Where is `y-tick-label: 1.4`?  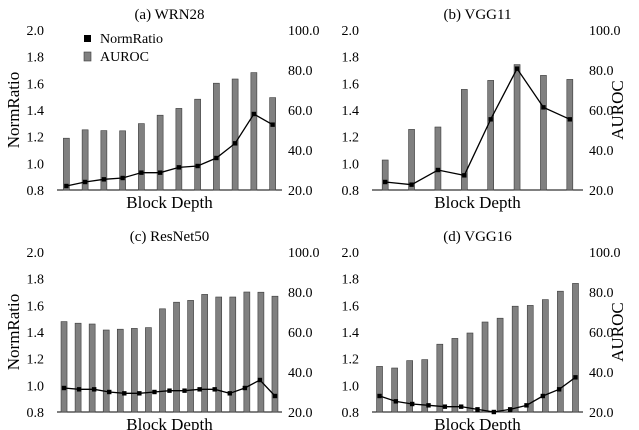
y-tick-label: 1.4 is located at coordinates (36, 111).